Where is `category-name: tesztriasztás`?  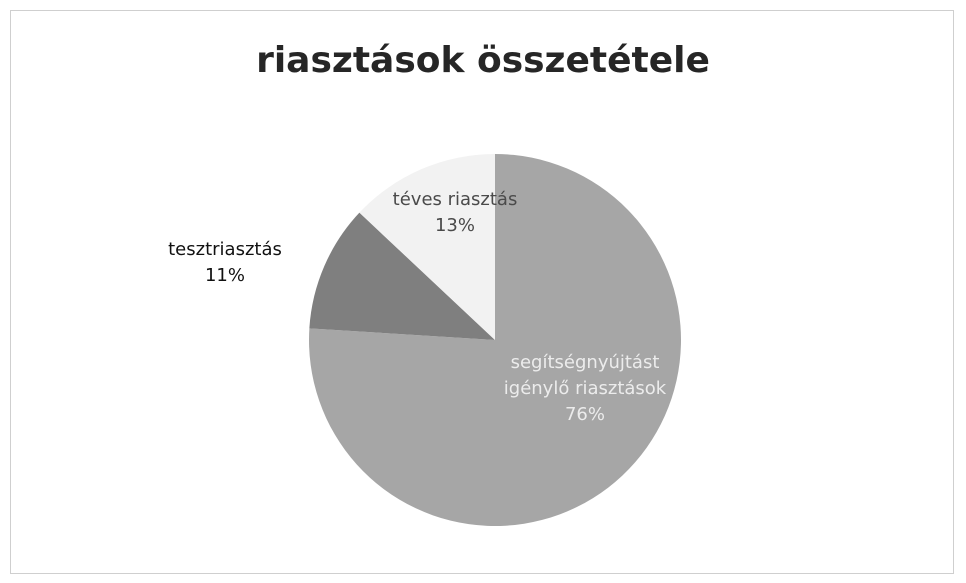 category-name: tesztriasztás is located at coordinates (225, 249).